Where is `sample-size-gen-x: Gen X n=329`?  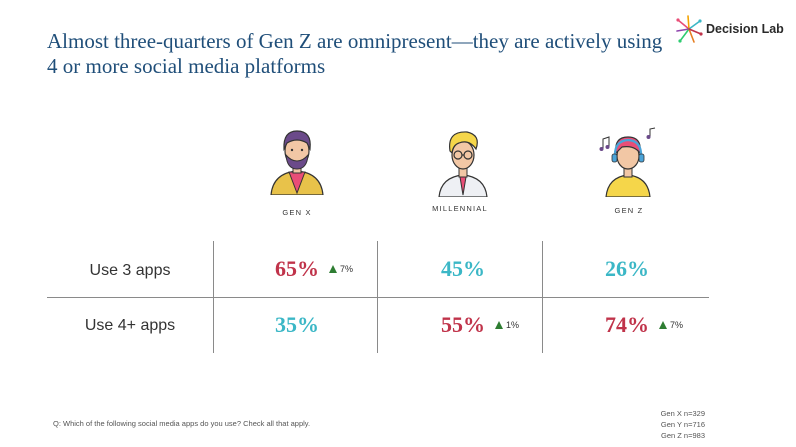 sample-size-gen-x: Gen X n=329 is located at coordinates (682, 413).